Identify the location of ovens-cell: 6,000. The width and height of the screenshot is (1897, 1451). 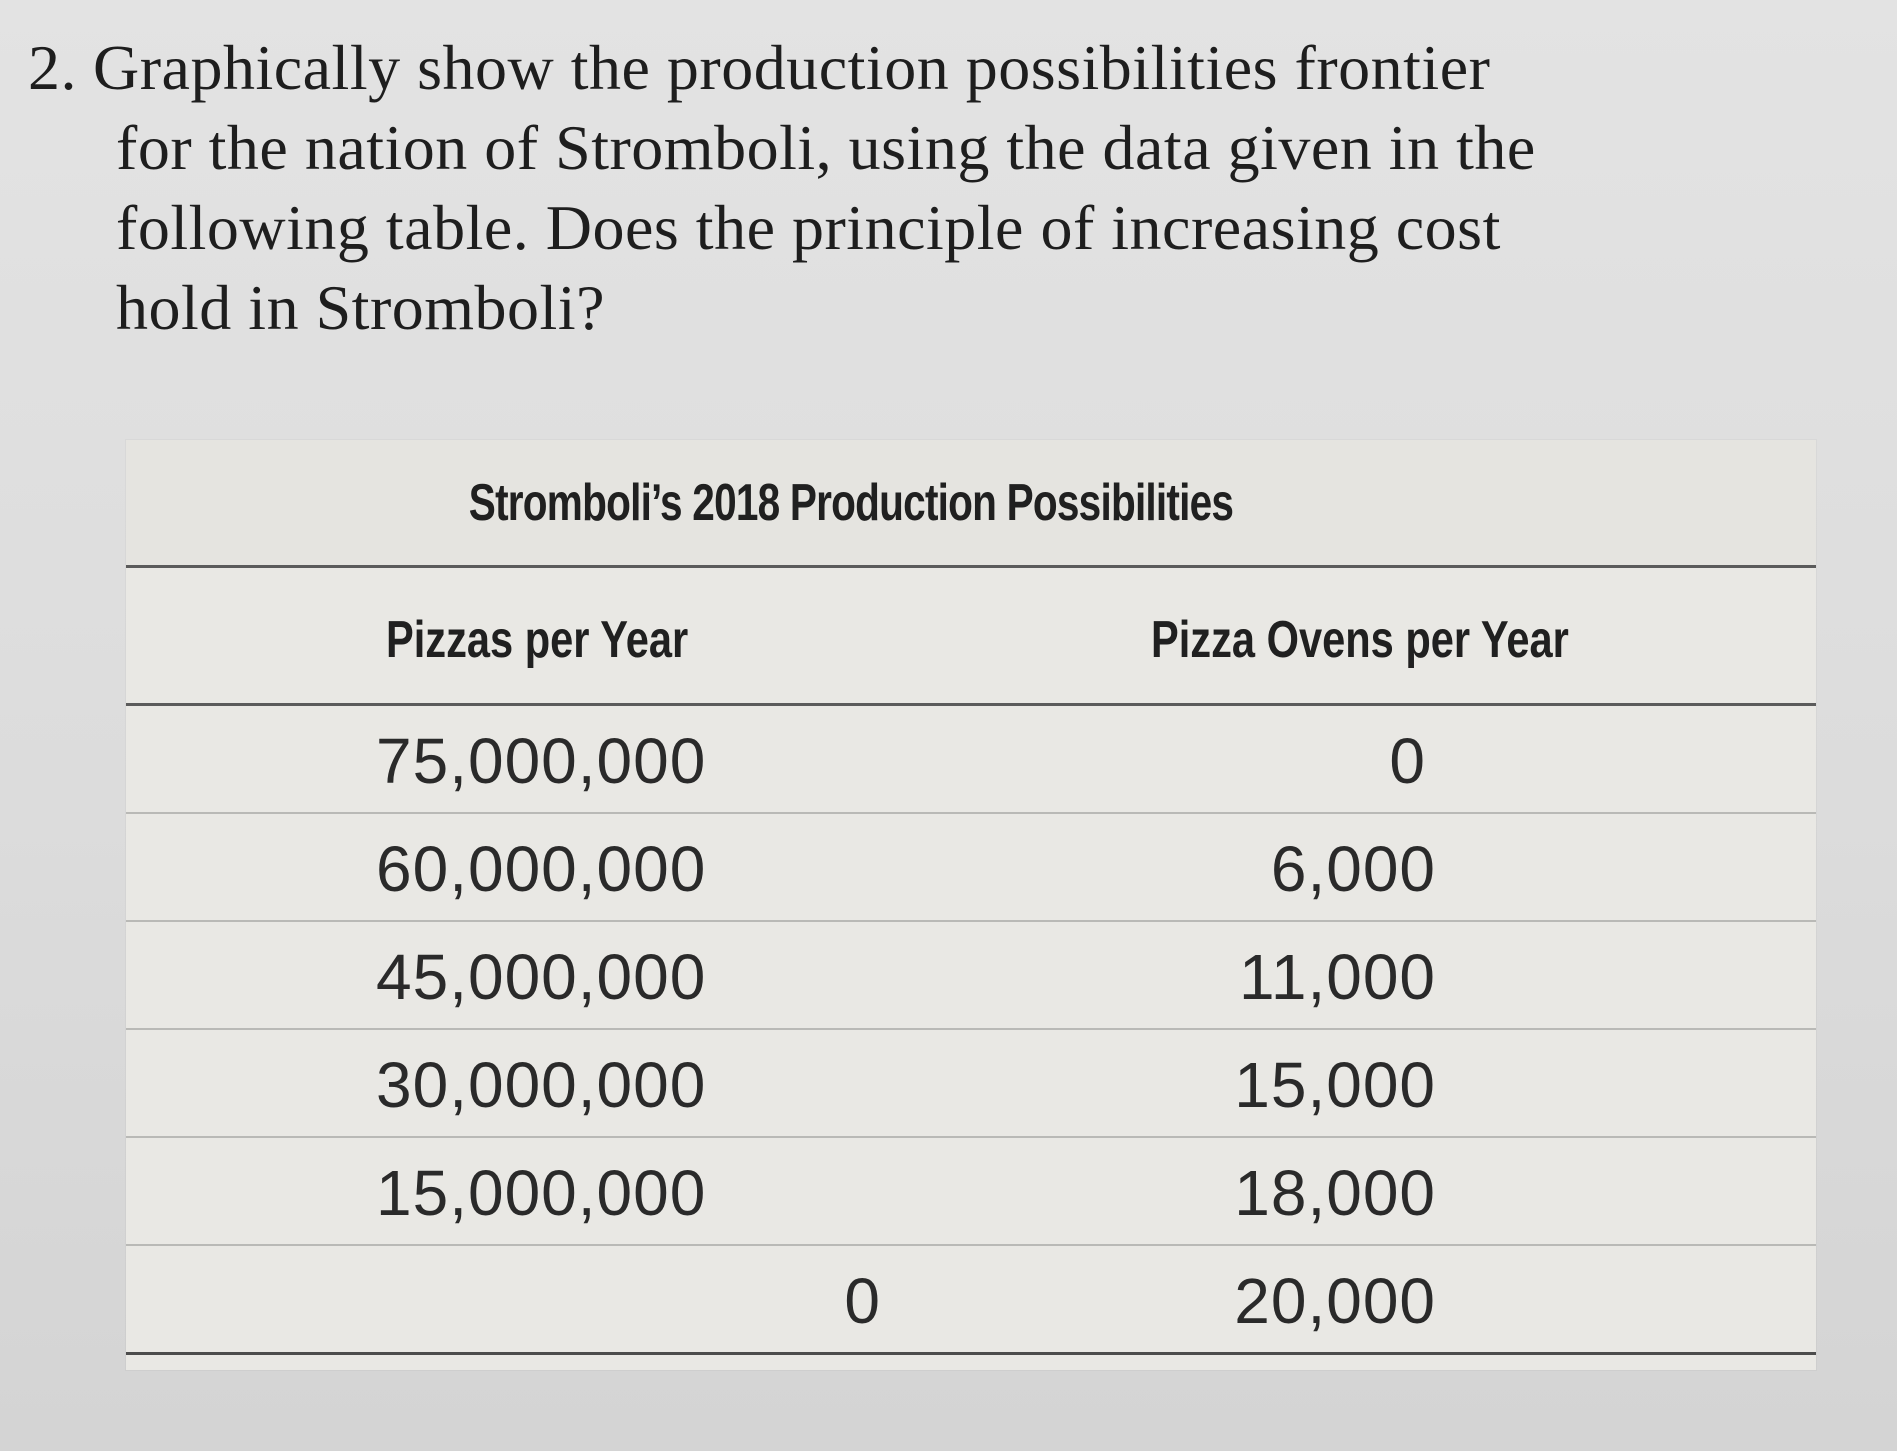
(1353, 869).